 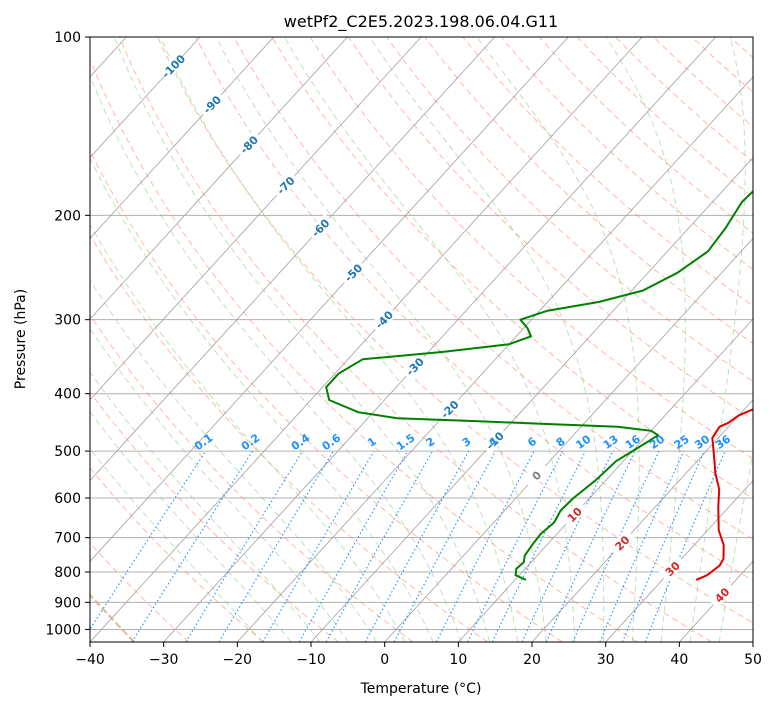 What do you see at coordinates (67, 573) in the screenshot?
I see `y-tick-label: 800` at bounding box center [67, 573].